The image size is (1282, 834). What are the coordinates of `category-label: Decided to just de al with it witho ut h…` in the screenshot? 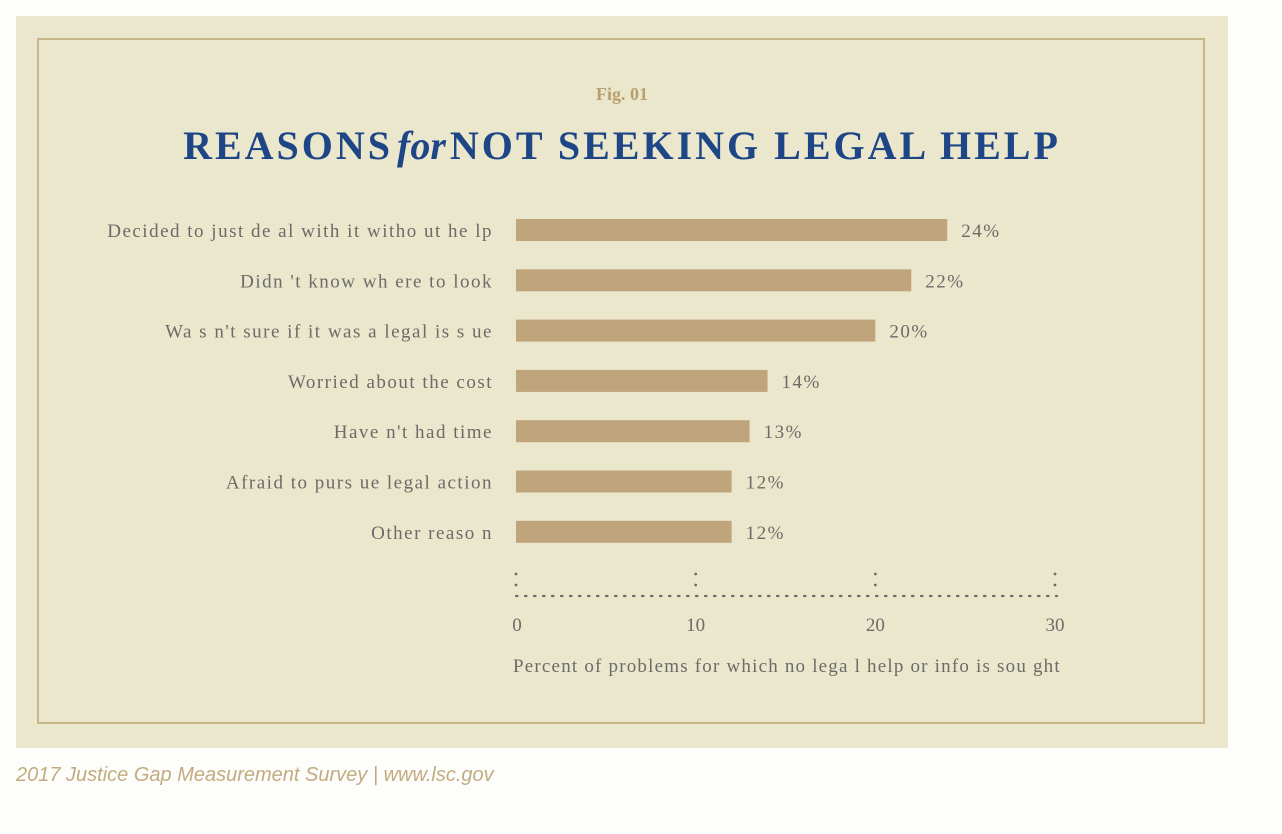 It's located at (300, 231).